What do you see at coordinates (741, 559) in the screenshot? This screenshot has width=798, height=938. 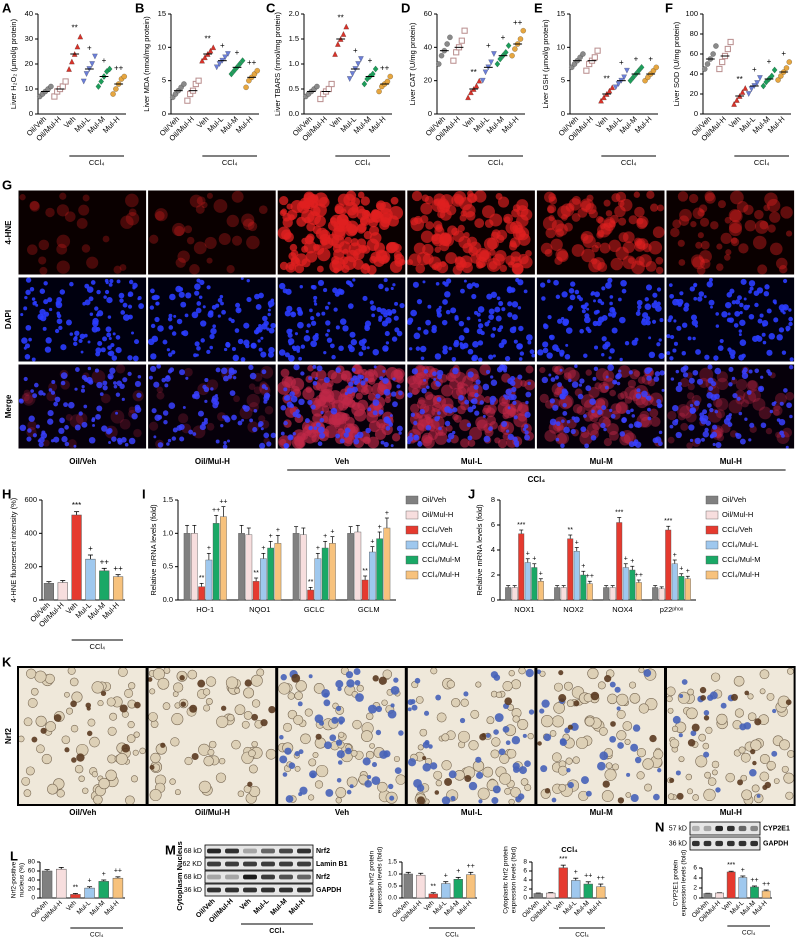 I see `legend-label: CCl₄/Mul-M` at bounding box center [741, 559].